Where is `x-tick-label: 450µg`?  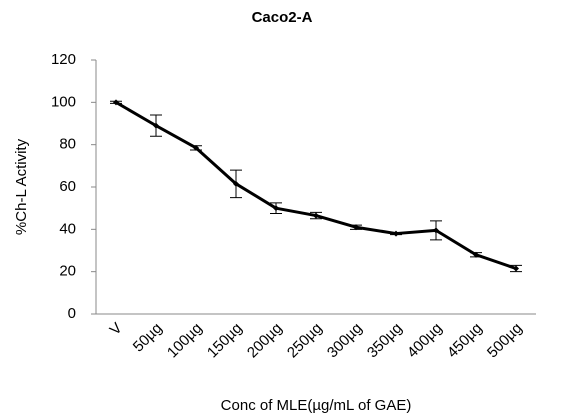 x-tick-label: 450µg is located at coordinates (465, 341).